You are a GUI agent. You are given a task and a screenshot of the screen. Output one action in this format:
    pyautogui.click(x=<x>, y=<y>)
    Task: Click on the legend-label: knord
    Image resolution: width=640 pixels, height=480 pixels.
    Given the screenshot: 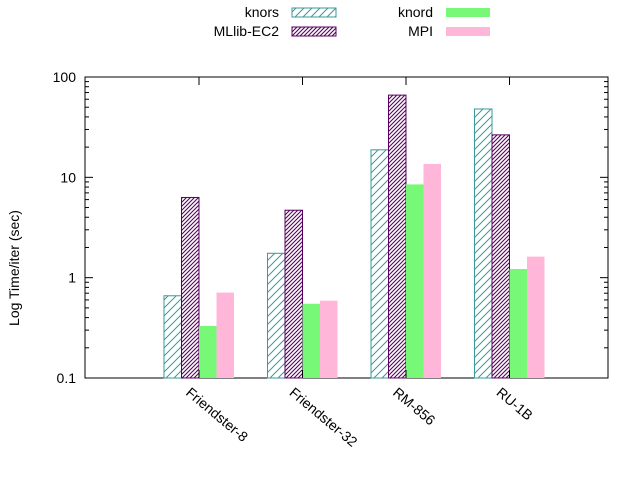 What is the action you would take?
    pyautogui.click(x=415, y=12)
    